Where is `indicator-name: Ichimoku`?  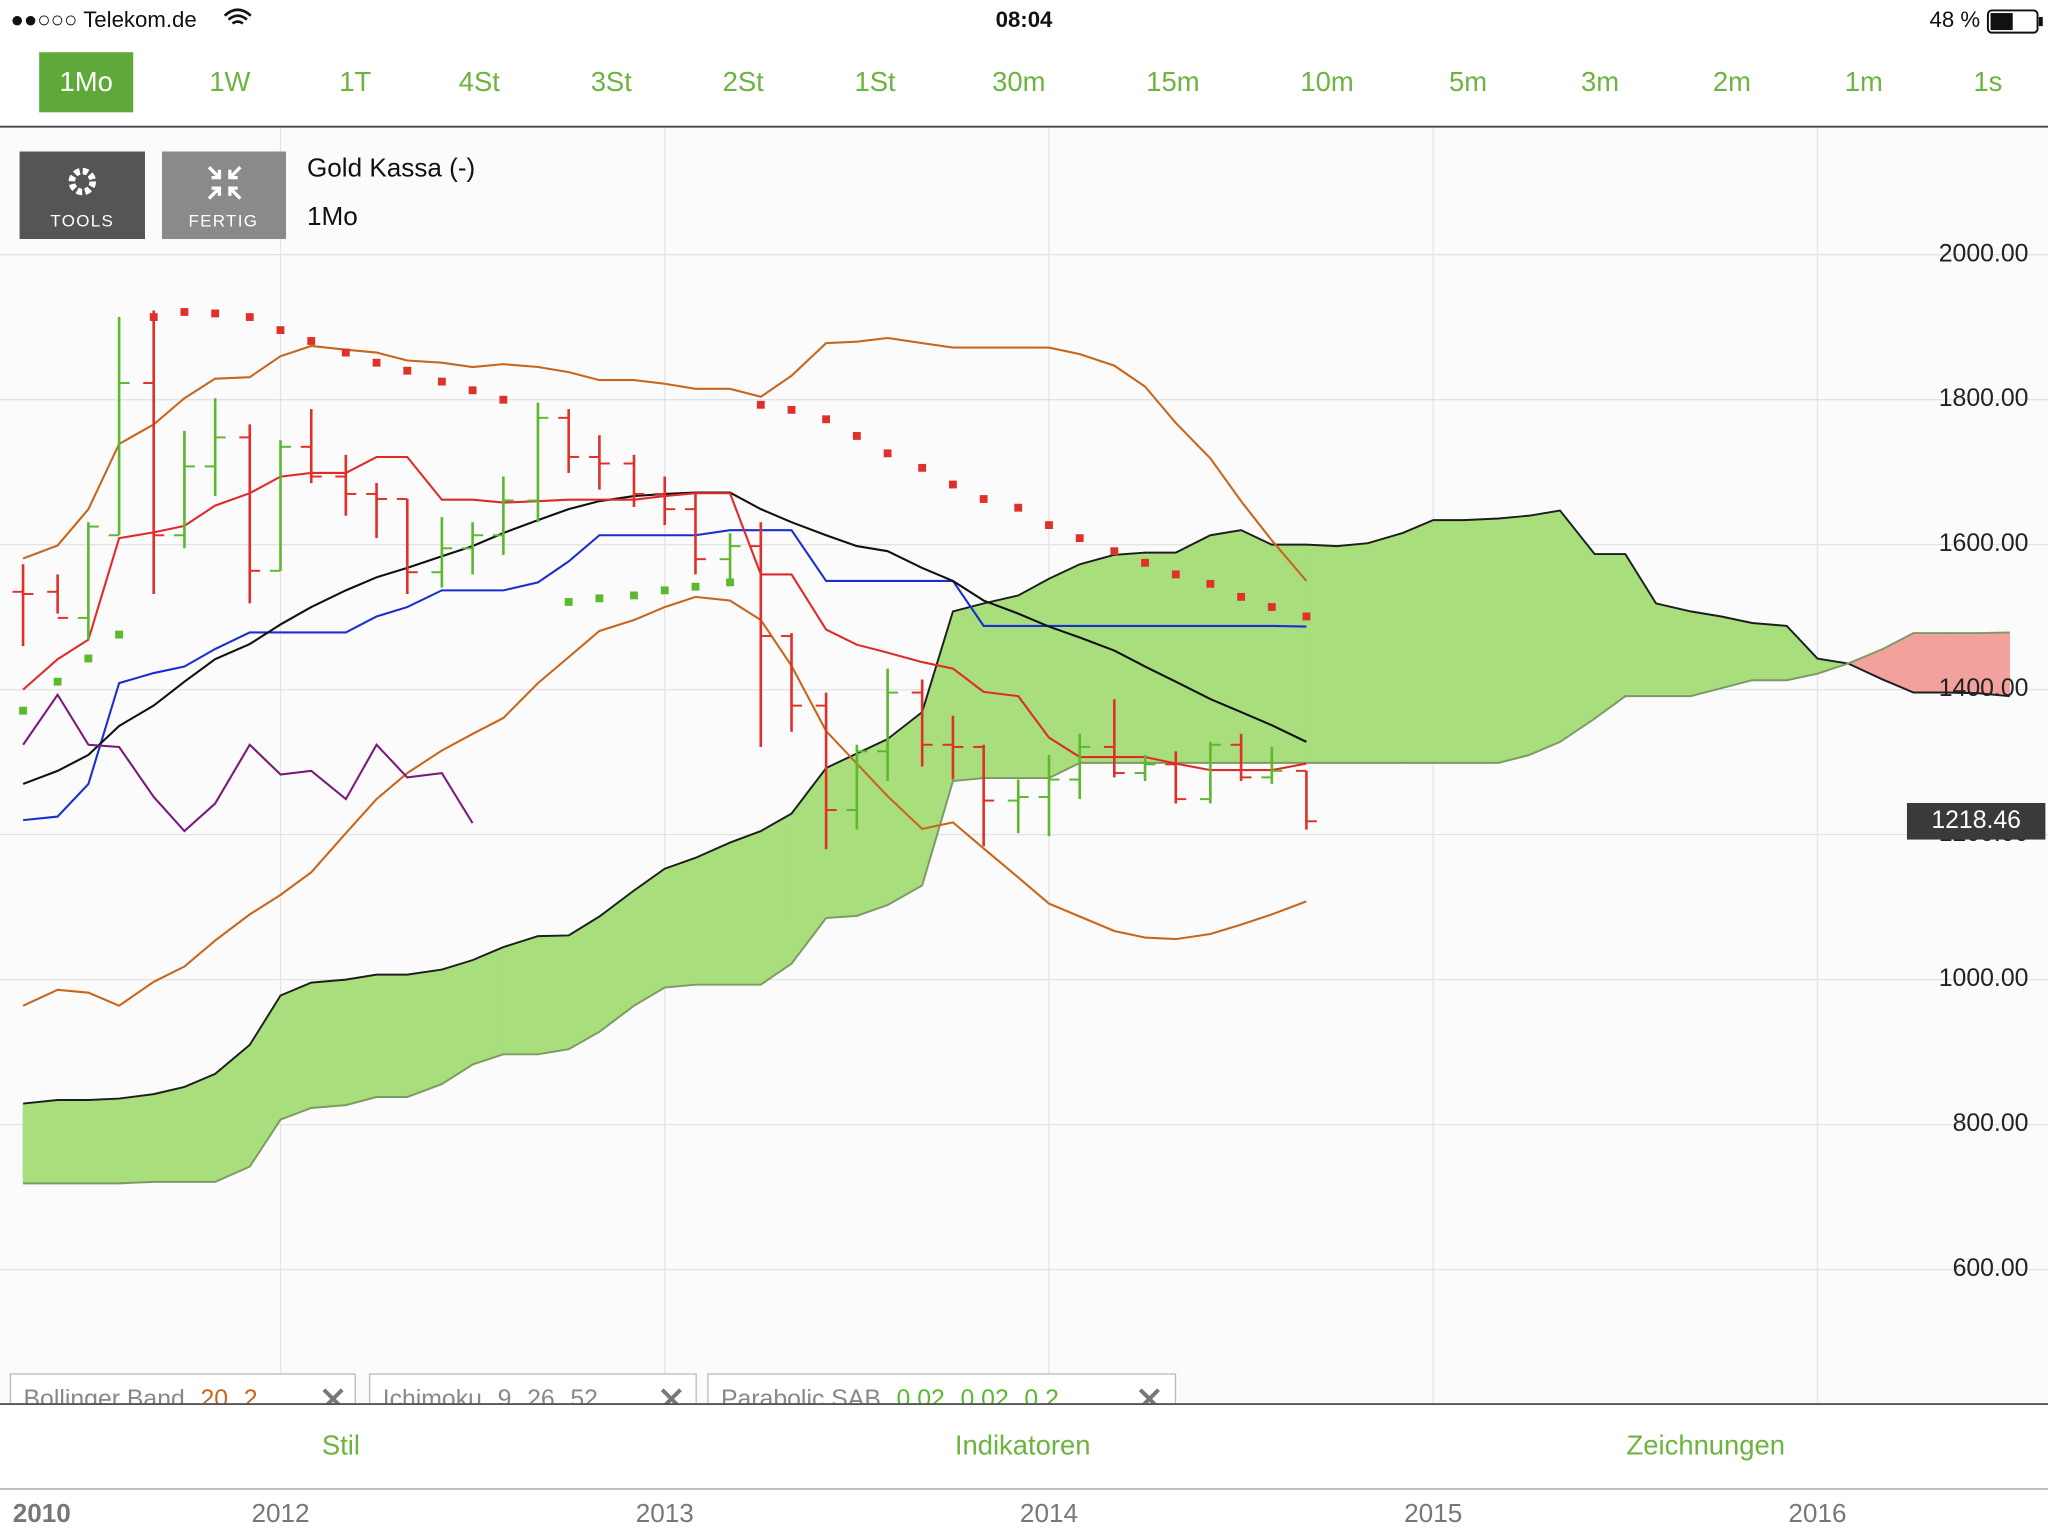
indicator-name: Ichimoku is located at coordinates (432, 1399).